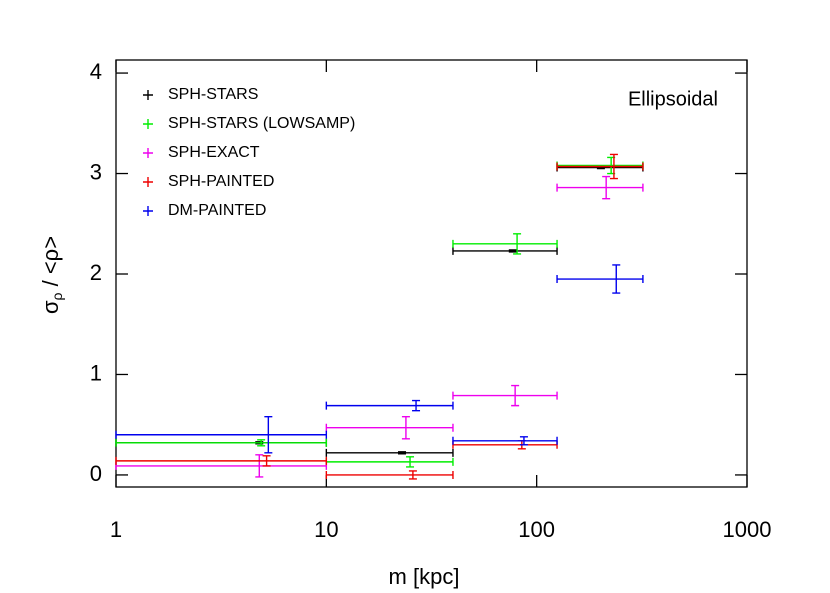 This screenshot has width=830, height=593. Describe the element at coordinates (217, 210) in the screenshot. I see `legend-label: DM-PAINTED` at that location.